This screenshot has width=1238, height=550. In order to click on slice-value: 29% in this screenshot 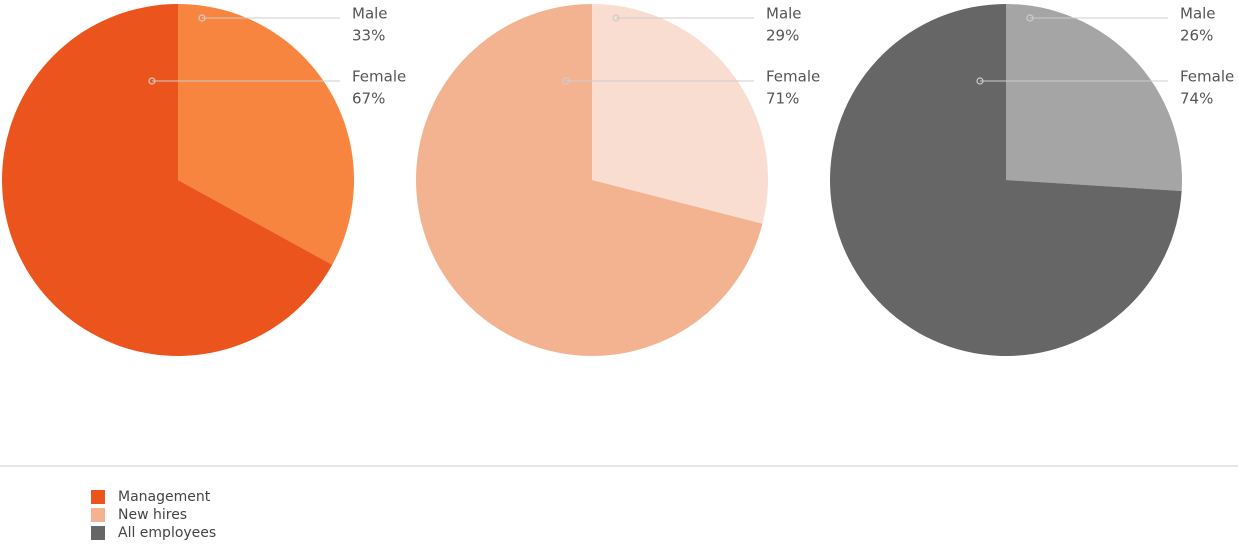, I will do `click(782, 36)`.